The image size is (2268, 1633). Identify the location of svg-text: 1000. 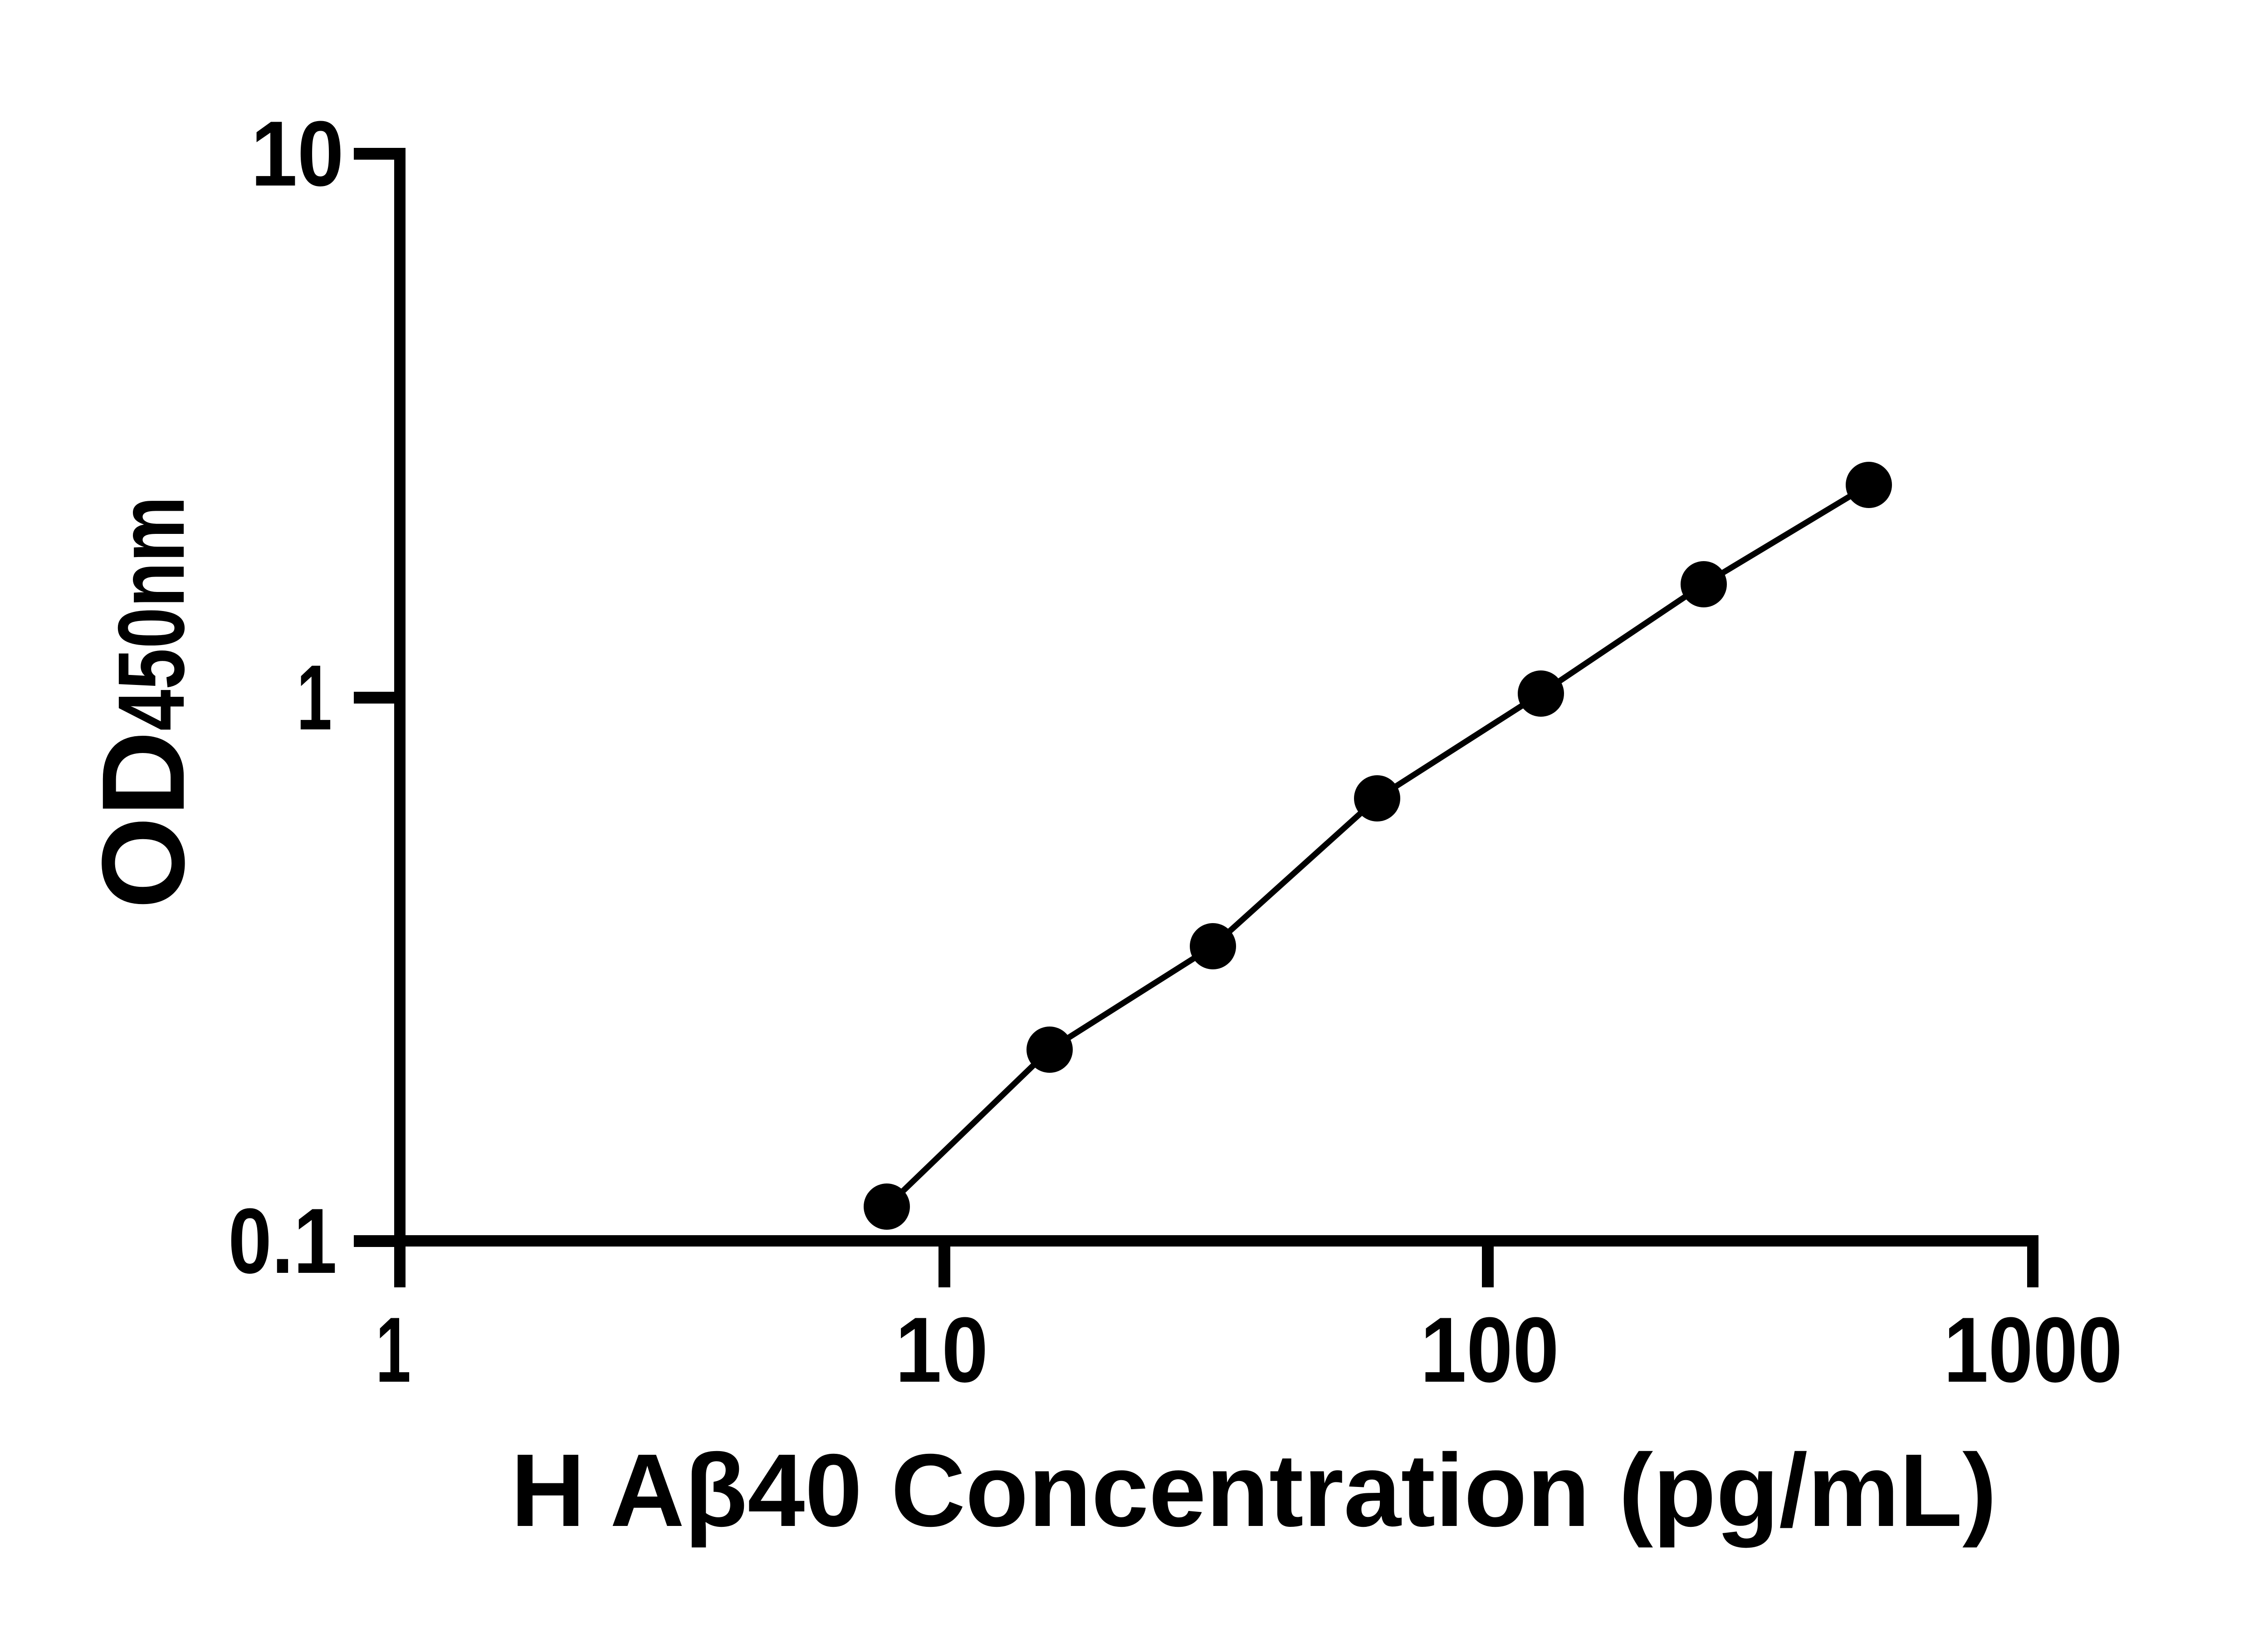
(2033, 1350).